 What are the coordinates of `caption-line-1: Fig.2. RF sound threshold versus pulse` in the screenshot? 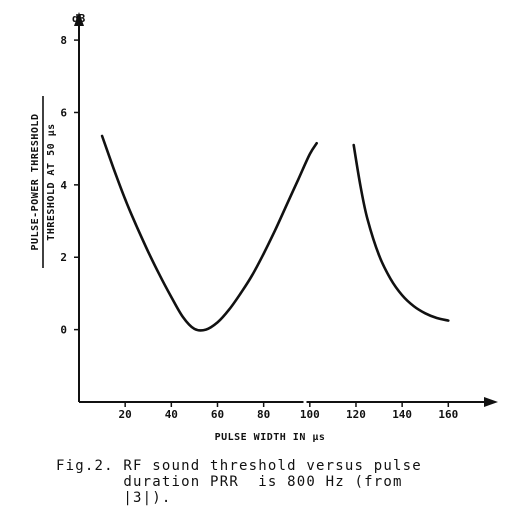 It's located at (239, 466).